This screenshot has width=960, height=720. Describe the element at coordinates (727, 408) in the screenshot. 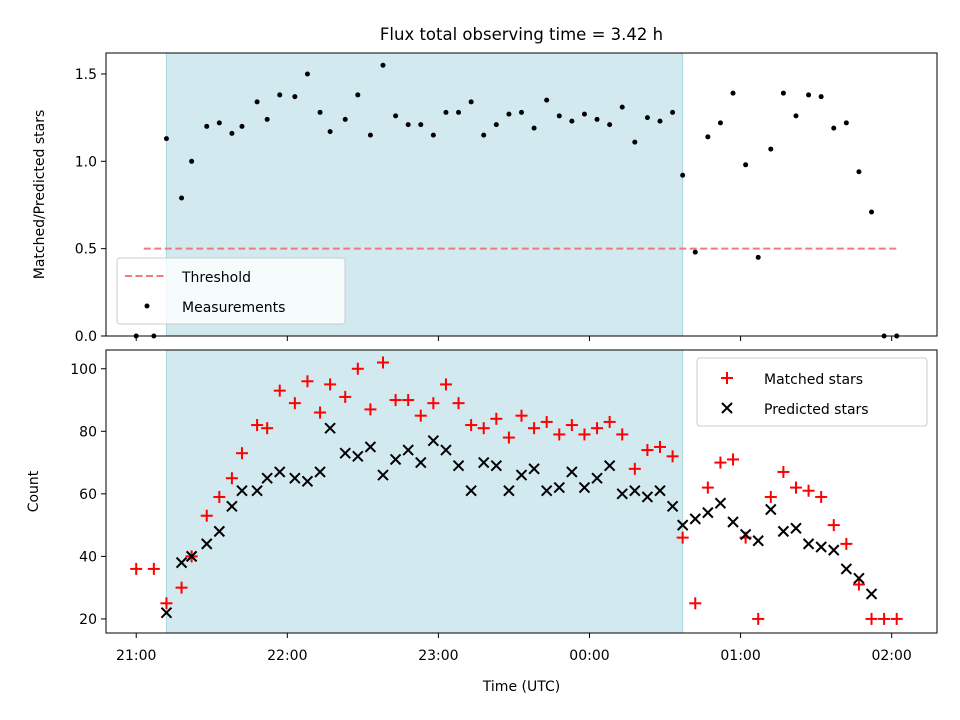

I see `legend-predicted-swatch` at that location.